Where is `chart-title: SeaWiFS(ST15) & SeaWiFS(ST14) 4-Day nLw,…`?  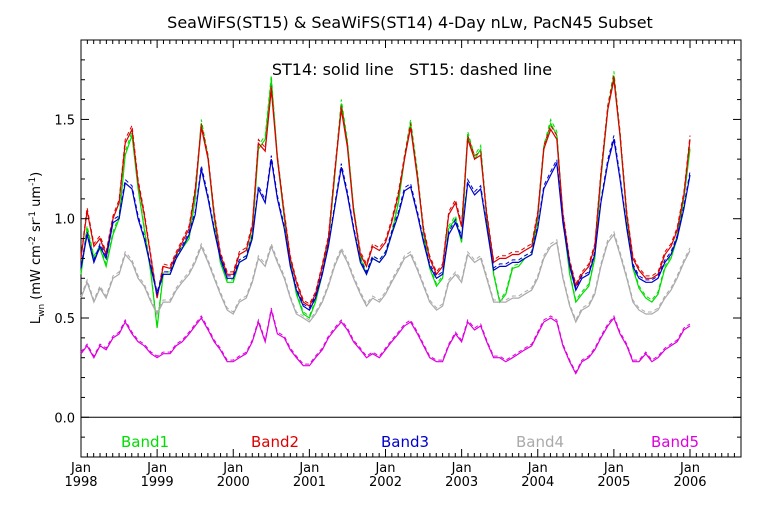 chart-title: SeaWiFS(ST15) & SeaWiFS(ST14) 4-Day nLw,… is located at coordinates (410, 22).